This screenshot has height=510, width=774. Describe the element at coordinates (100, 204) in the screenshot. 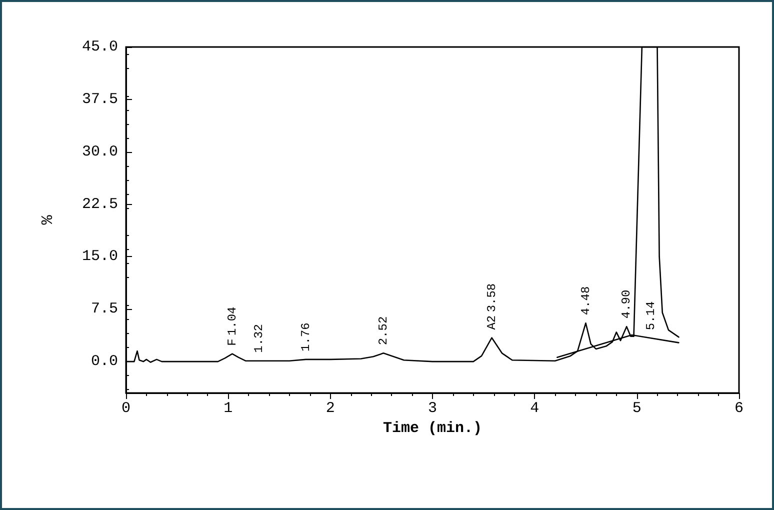

I see `y-tick-label: 22.5` at that location.